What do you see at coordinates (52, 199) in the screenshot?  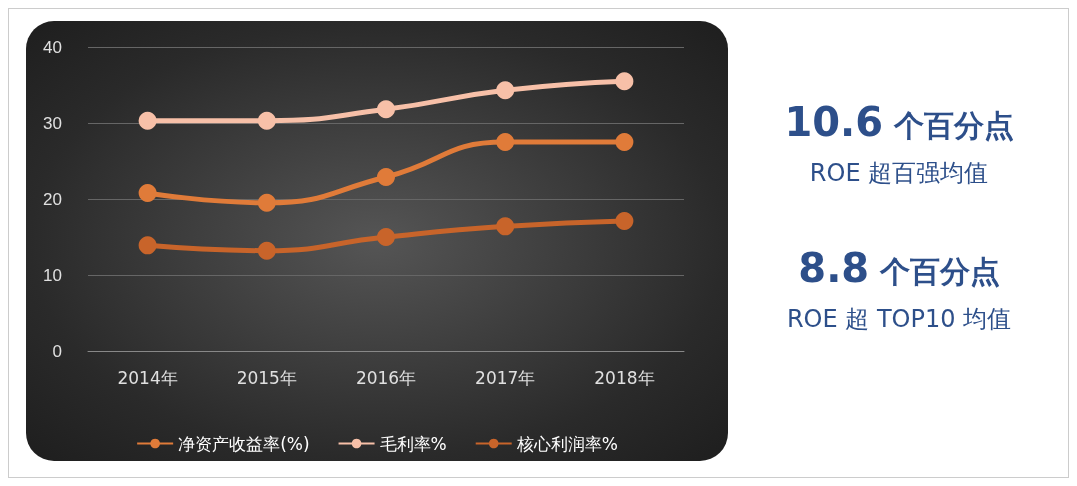 I see `y-tick-label: 20` at bounding box center [52, 199].